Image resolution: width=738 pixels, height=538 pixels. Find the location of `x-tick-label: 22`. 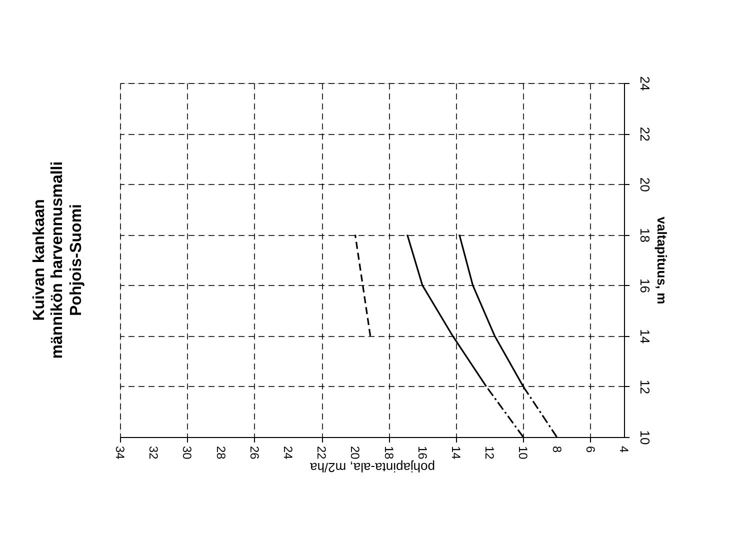

x-tick-label: 22 is located at coordinates (321, 453).